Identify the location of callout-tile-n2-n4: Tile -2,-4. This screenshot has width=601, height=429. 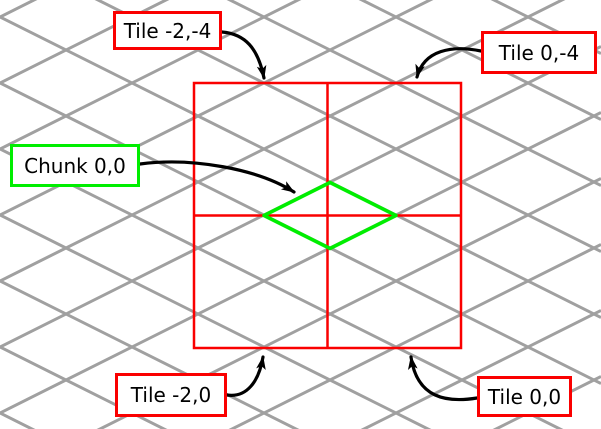
(167, 30).